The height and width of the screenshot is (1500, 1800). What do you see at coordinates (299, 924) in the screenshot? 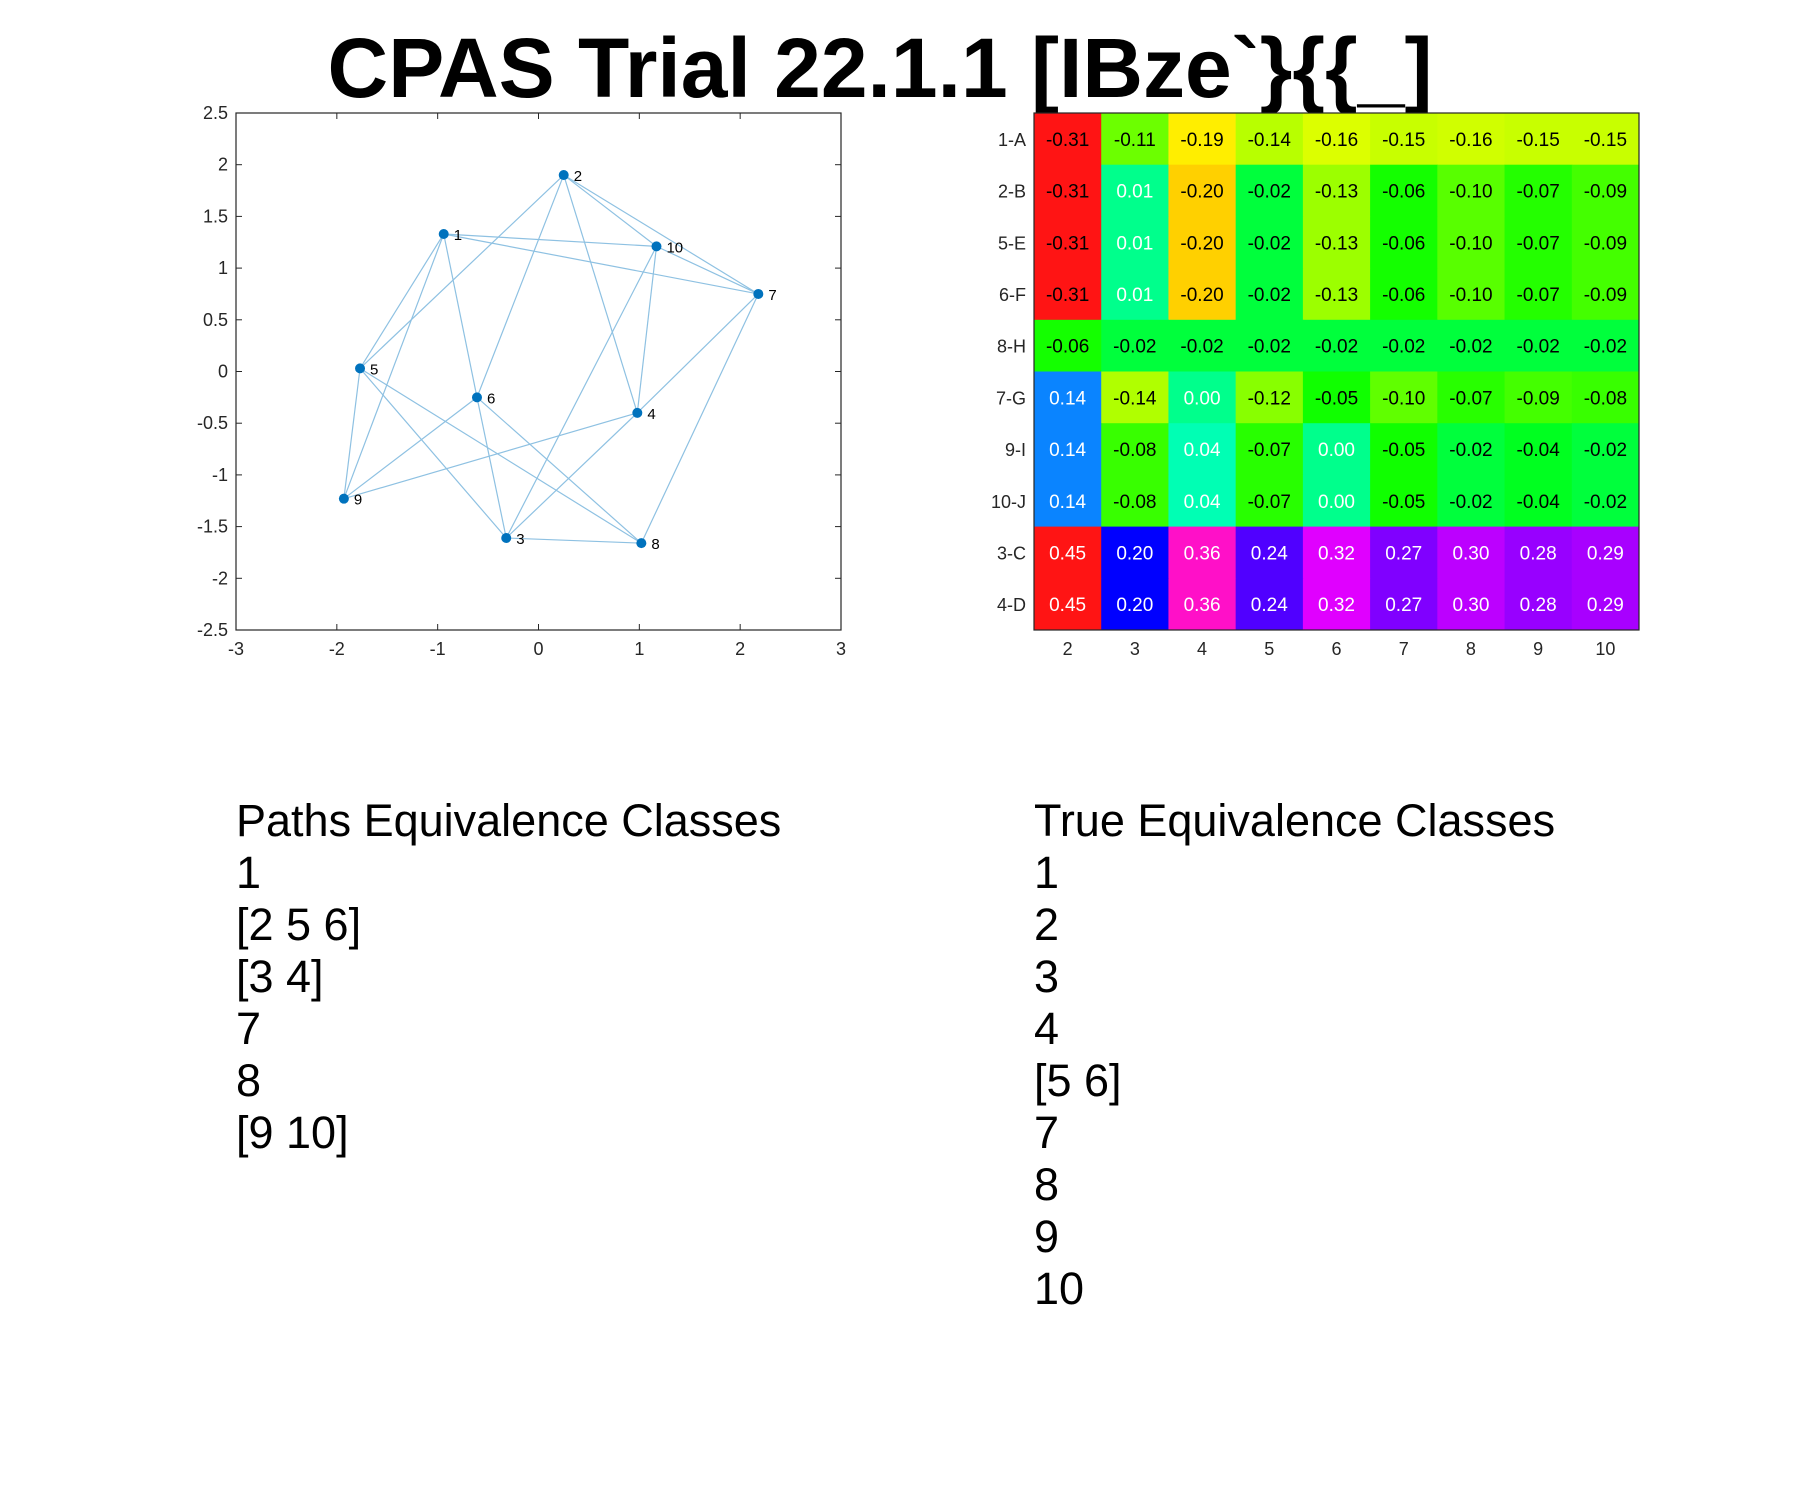
I see `list-item: [2 5 6]` at bounding box center [299, 924].